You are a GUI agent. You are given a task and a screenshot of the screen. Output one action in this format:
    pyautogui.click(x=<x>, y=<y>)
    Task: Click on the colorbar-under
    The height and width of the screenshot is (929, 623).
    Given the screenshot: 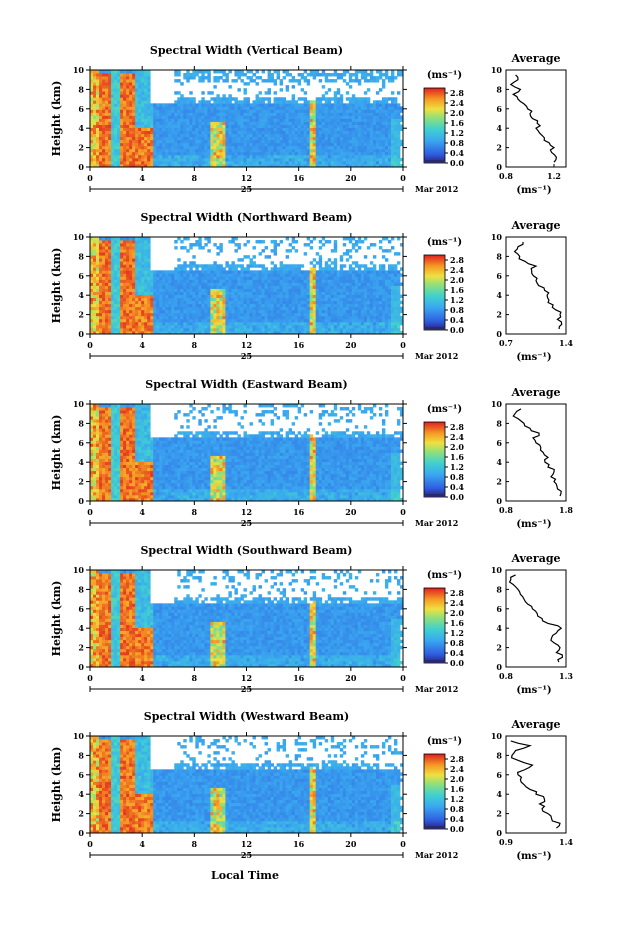 What is the action you would take?
    pyautogui.click(x=434, y=161)
    